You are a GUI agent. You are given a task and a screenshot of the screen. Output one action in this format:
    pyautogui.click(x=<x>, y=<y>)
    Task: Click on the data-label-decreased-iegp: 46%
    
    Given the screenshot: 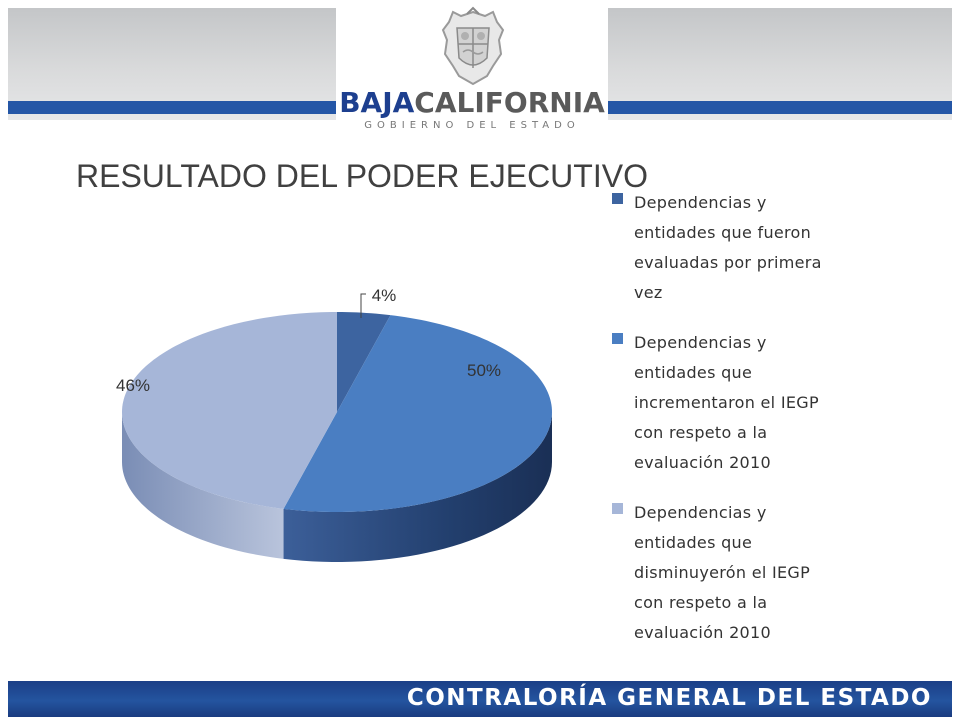 What is the action you would take?
    pyautogui.click(x=133, y=385)
    